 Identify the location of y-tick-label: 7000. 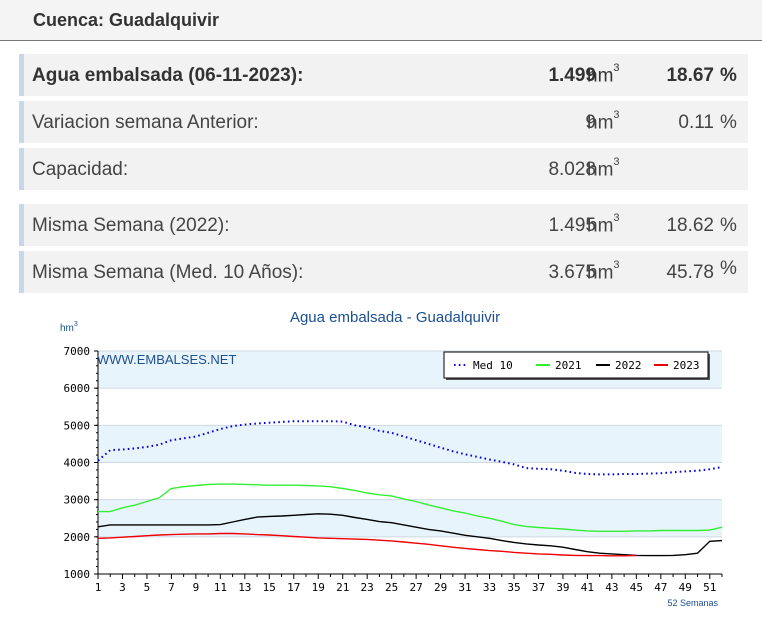
(77, 351).